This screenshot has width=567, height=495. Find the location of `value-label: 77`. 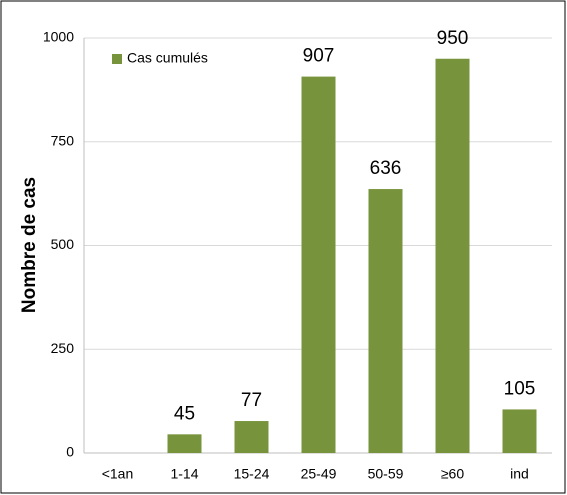

value-label: 77 is located at coordinates (251, 400).